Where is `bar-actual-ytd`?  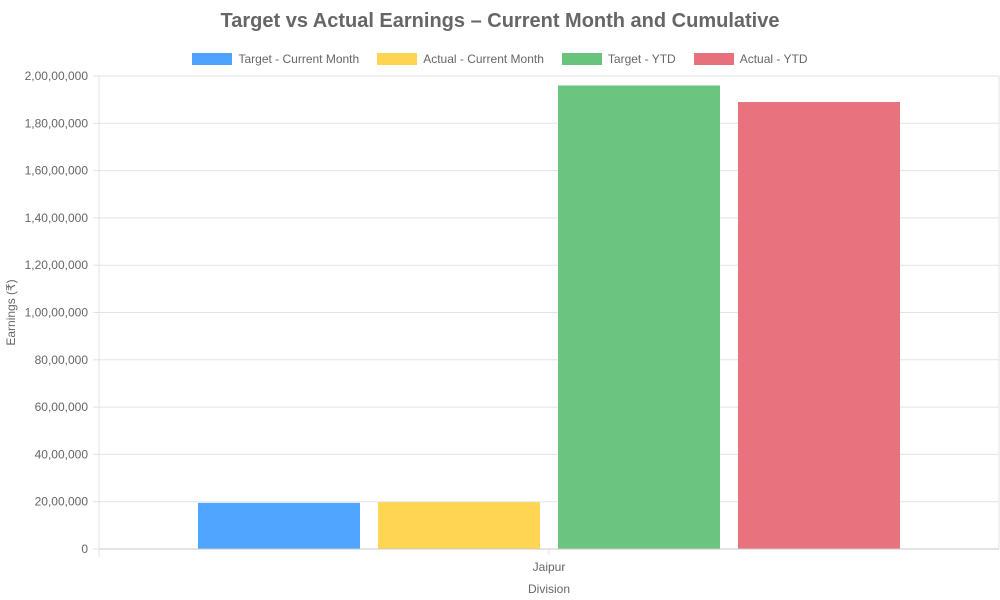
bar-actual-ytd is located at coordinates (819, 325).